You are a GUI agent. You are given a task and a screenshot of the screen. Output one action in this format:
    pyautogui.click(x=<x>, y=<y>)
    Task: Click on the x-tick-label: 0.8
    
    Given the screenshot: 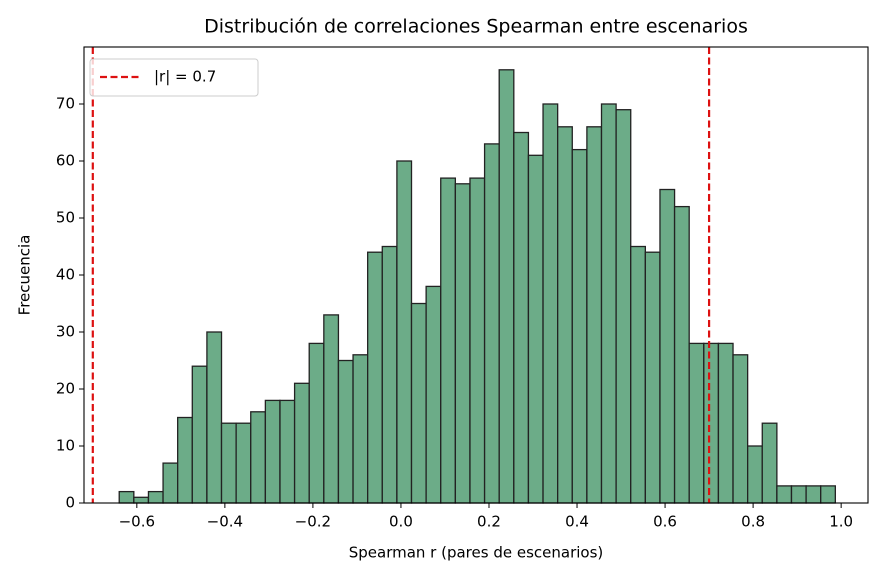 What is the action you would take?
    pyautogui.click(x=753, y=522)
    